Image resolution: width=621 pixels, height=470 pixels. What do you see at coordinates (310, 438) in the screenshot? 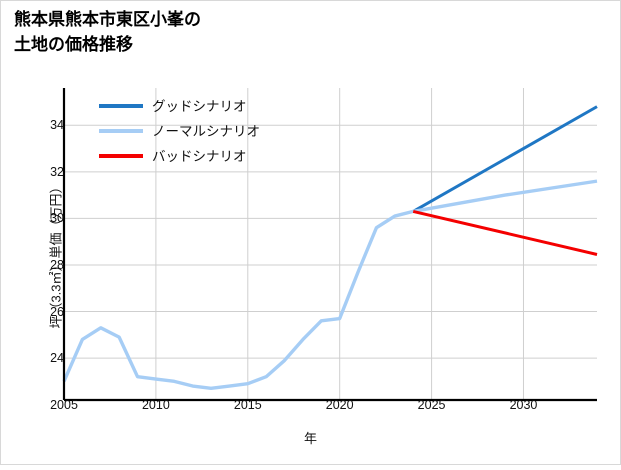
I see `x-axis-title: 年` at bounding box center [310, 438].